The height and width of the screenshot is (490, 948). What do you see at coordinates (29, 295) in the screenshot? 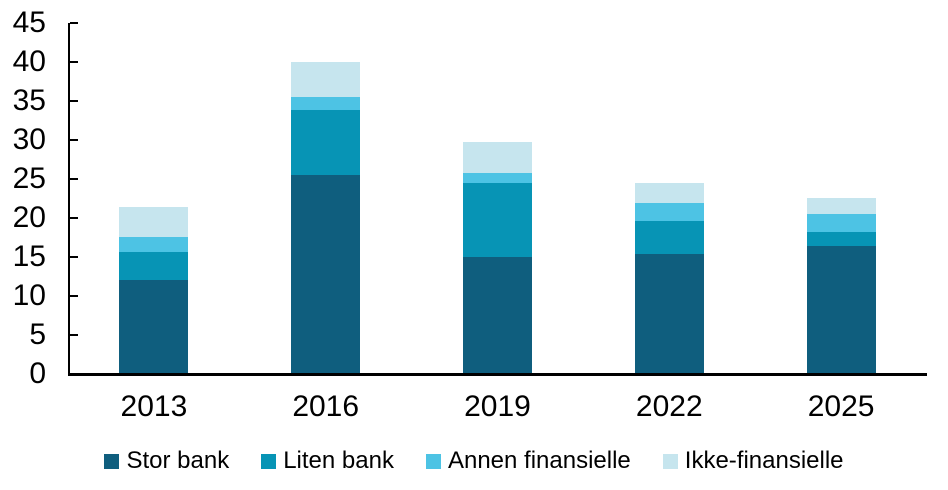
I see `y-axis-tick-label: 10` at bounding box center [29, 295].